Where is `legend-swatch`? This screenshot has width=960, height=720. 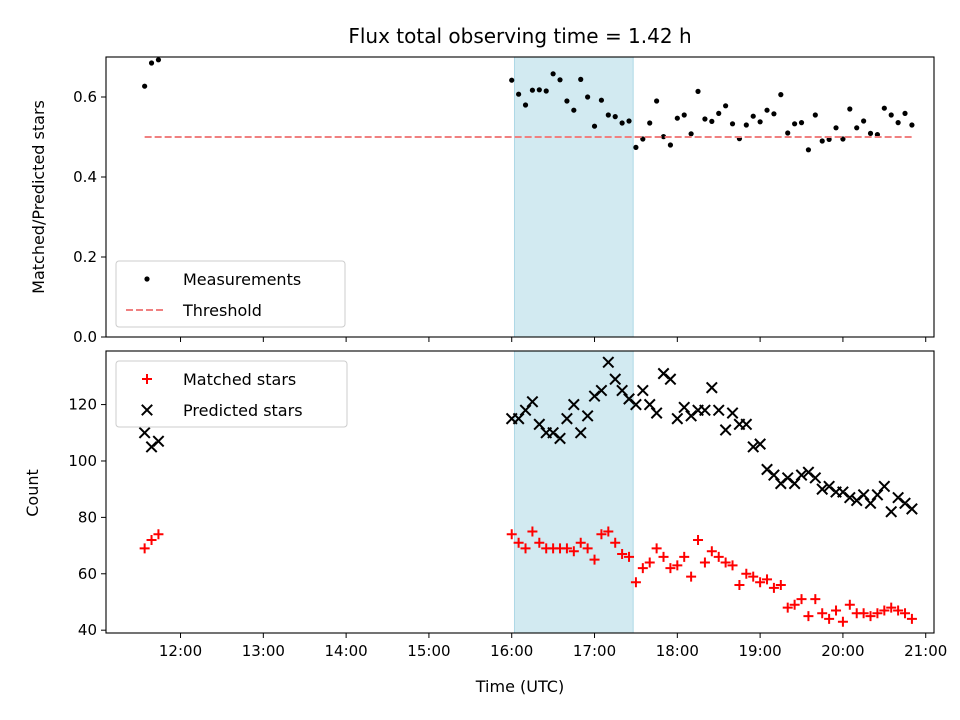 legend-swatch is located at coordinates (147, 379).